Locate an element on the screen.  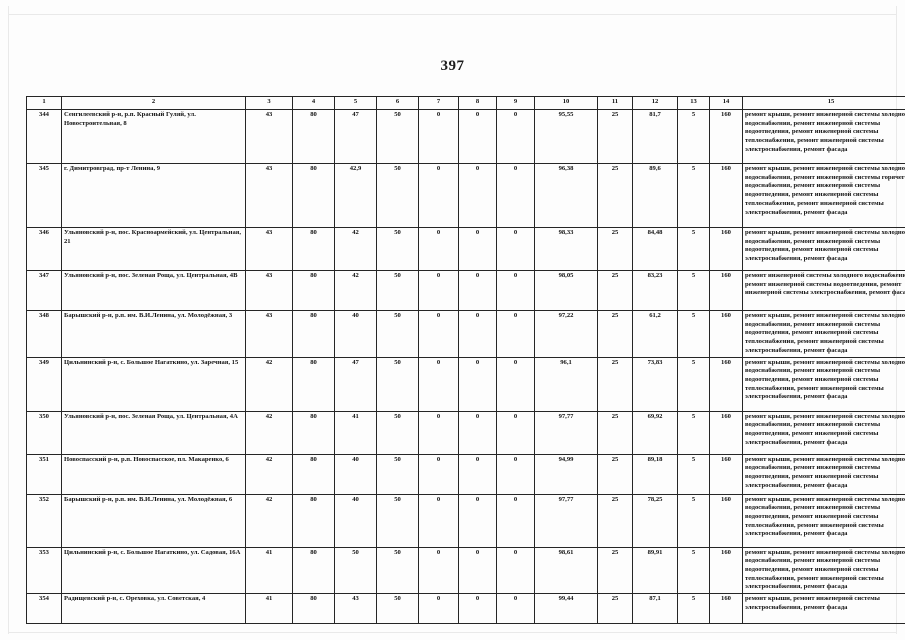
row-value-col12-cell: 81,7 is located at coordinates (655, 136).